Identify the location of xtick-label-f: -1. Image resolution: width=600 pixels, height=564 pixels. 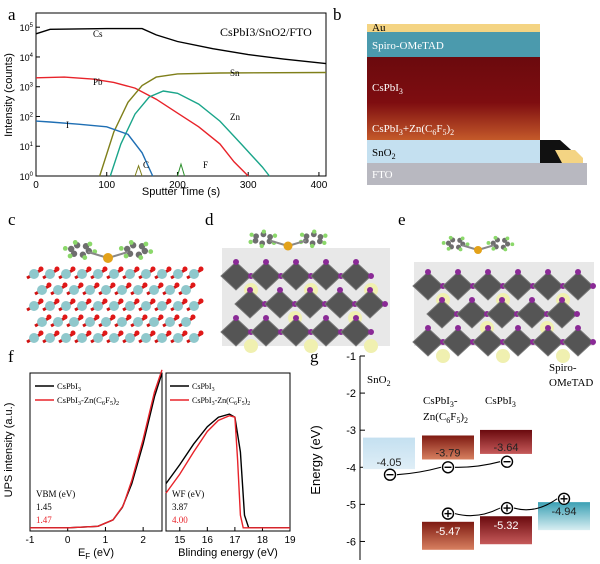
(30, 540).